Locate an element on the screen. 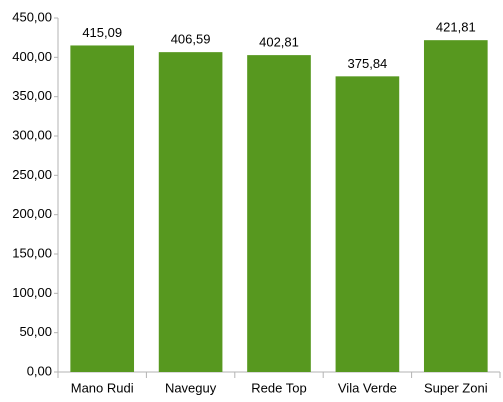 This screenshot has width=503, height=402. y-tick-label: 300,00 is located at coordinates (32, 134).